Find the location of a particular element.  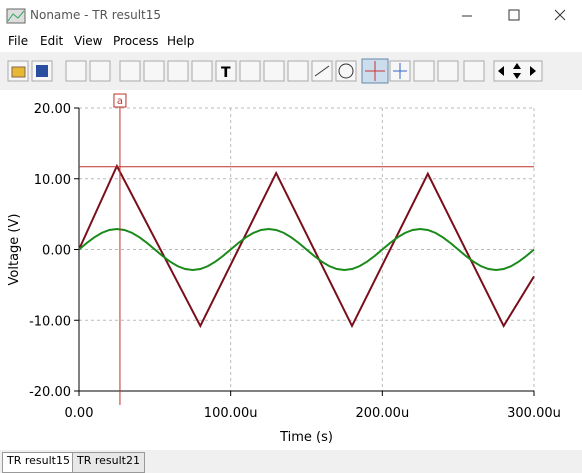

y-tick-label: -20.00 is located at coordinates (50, 392).